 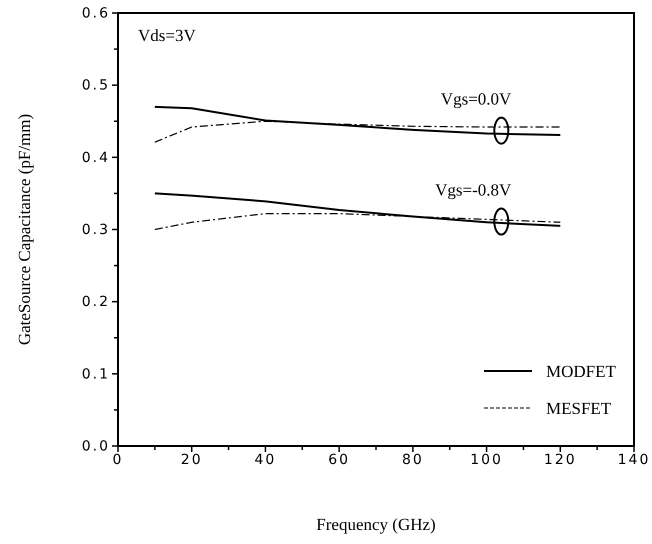 What do you see at coordinates (96, 13) in the screenshot?
I see `y-tick-label: 0.6` at bounding box center [96, 13].